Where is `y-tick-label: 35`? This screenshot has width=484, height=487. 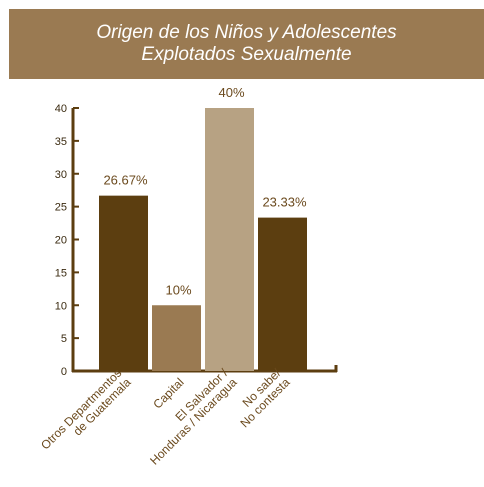 y-tick-label: 35 is located at coordinates (61, 142).